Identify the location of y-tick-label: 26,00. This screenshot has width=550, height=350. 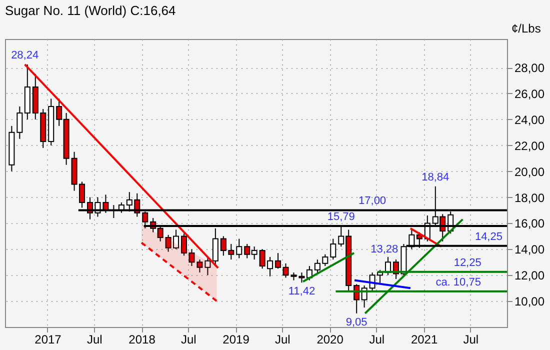
(529, 93).